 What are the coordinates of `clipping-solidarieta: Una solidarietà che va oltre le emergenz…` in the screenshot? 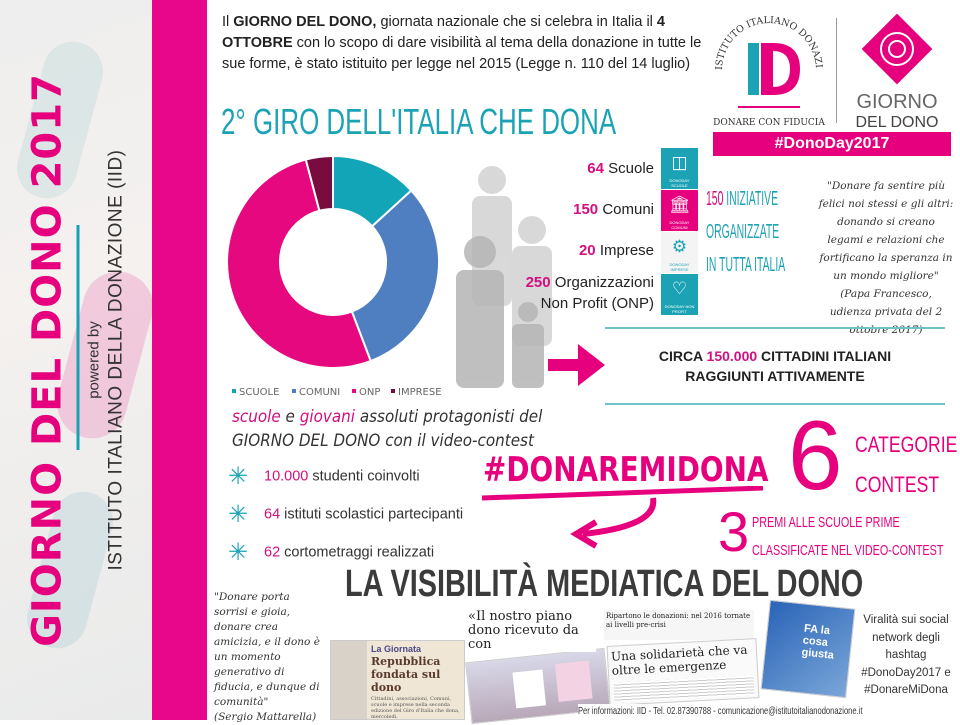 It's located at (683, 672).